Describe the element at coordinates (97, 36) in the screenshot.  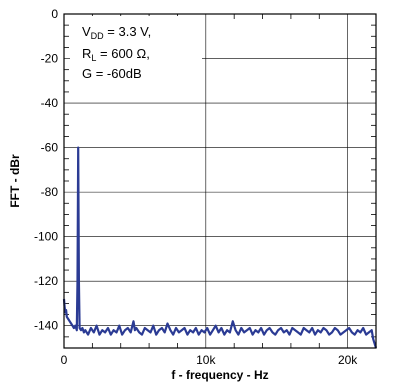
I see `annotation-vdd-sub: DD` at that location.